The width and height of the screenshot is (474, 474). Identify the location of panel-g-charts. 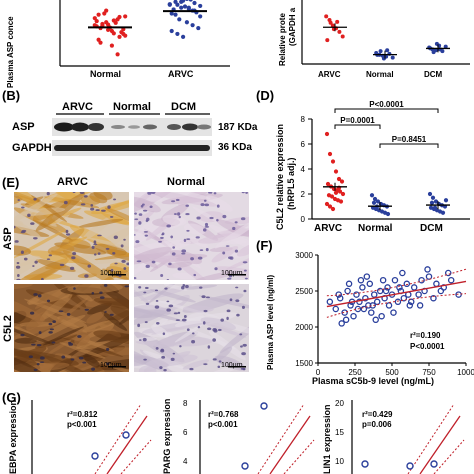
(248, 437).